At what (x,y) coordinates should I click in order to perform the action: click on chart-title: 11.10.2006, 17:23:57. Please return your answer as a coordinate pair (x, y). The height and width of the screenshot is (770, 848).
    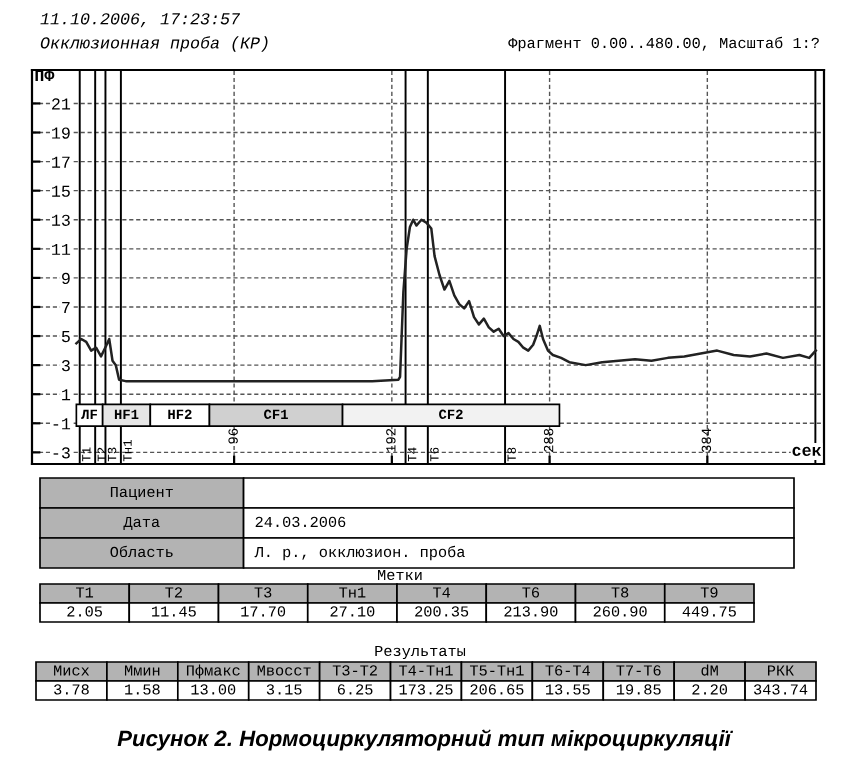
    Looking at the image, I should click on (140, 20).